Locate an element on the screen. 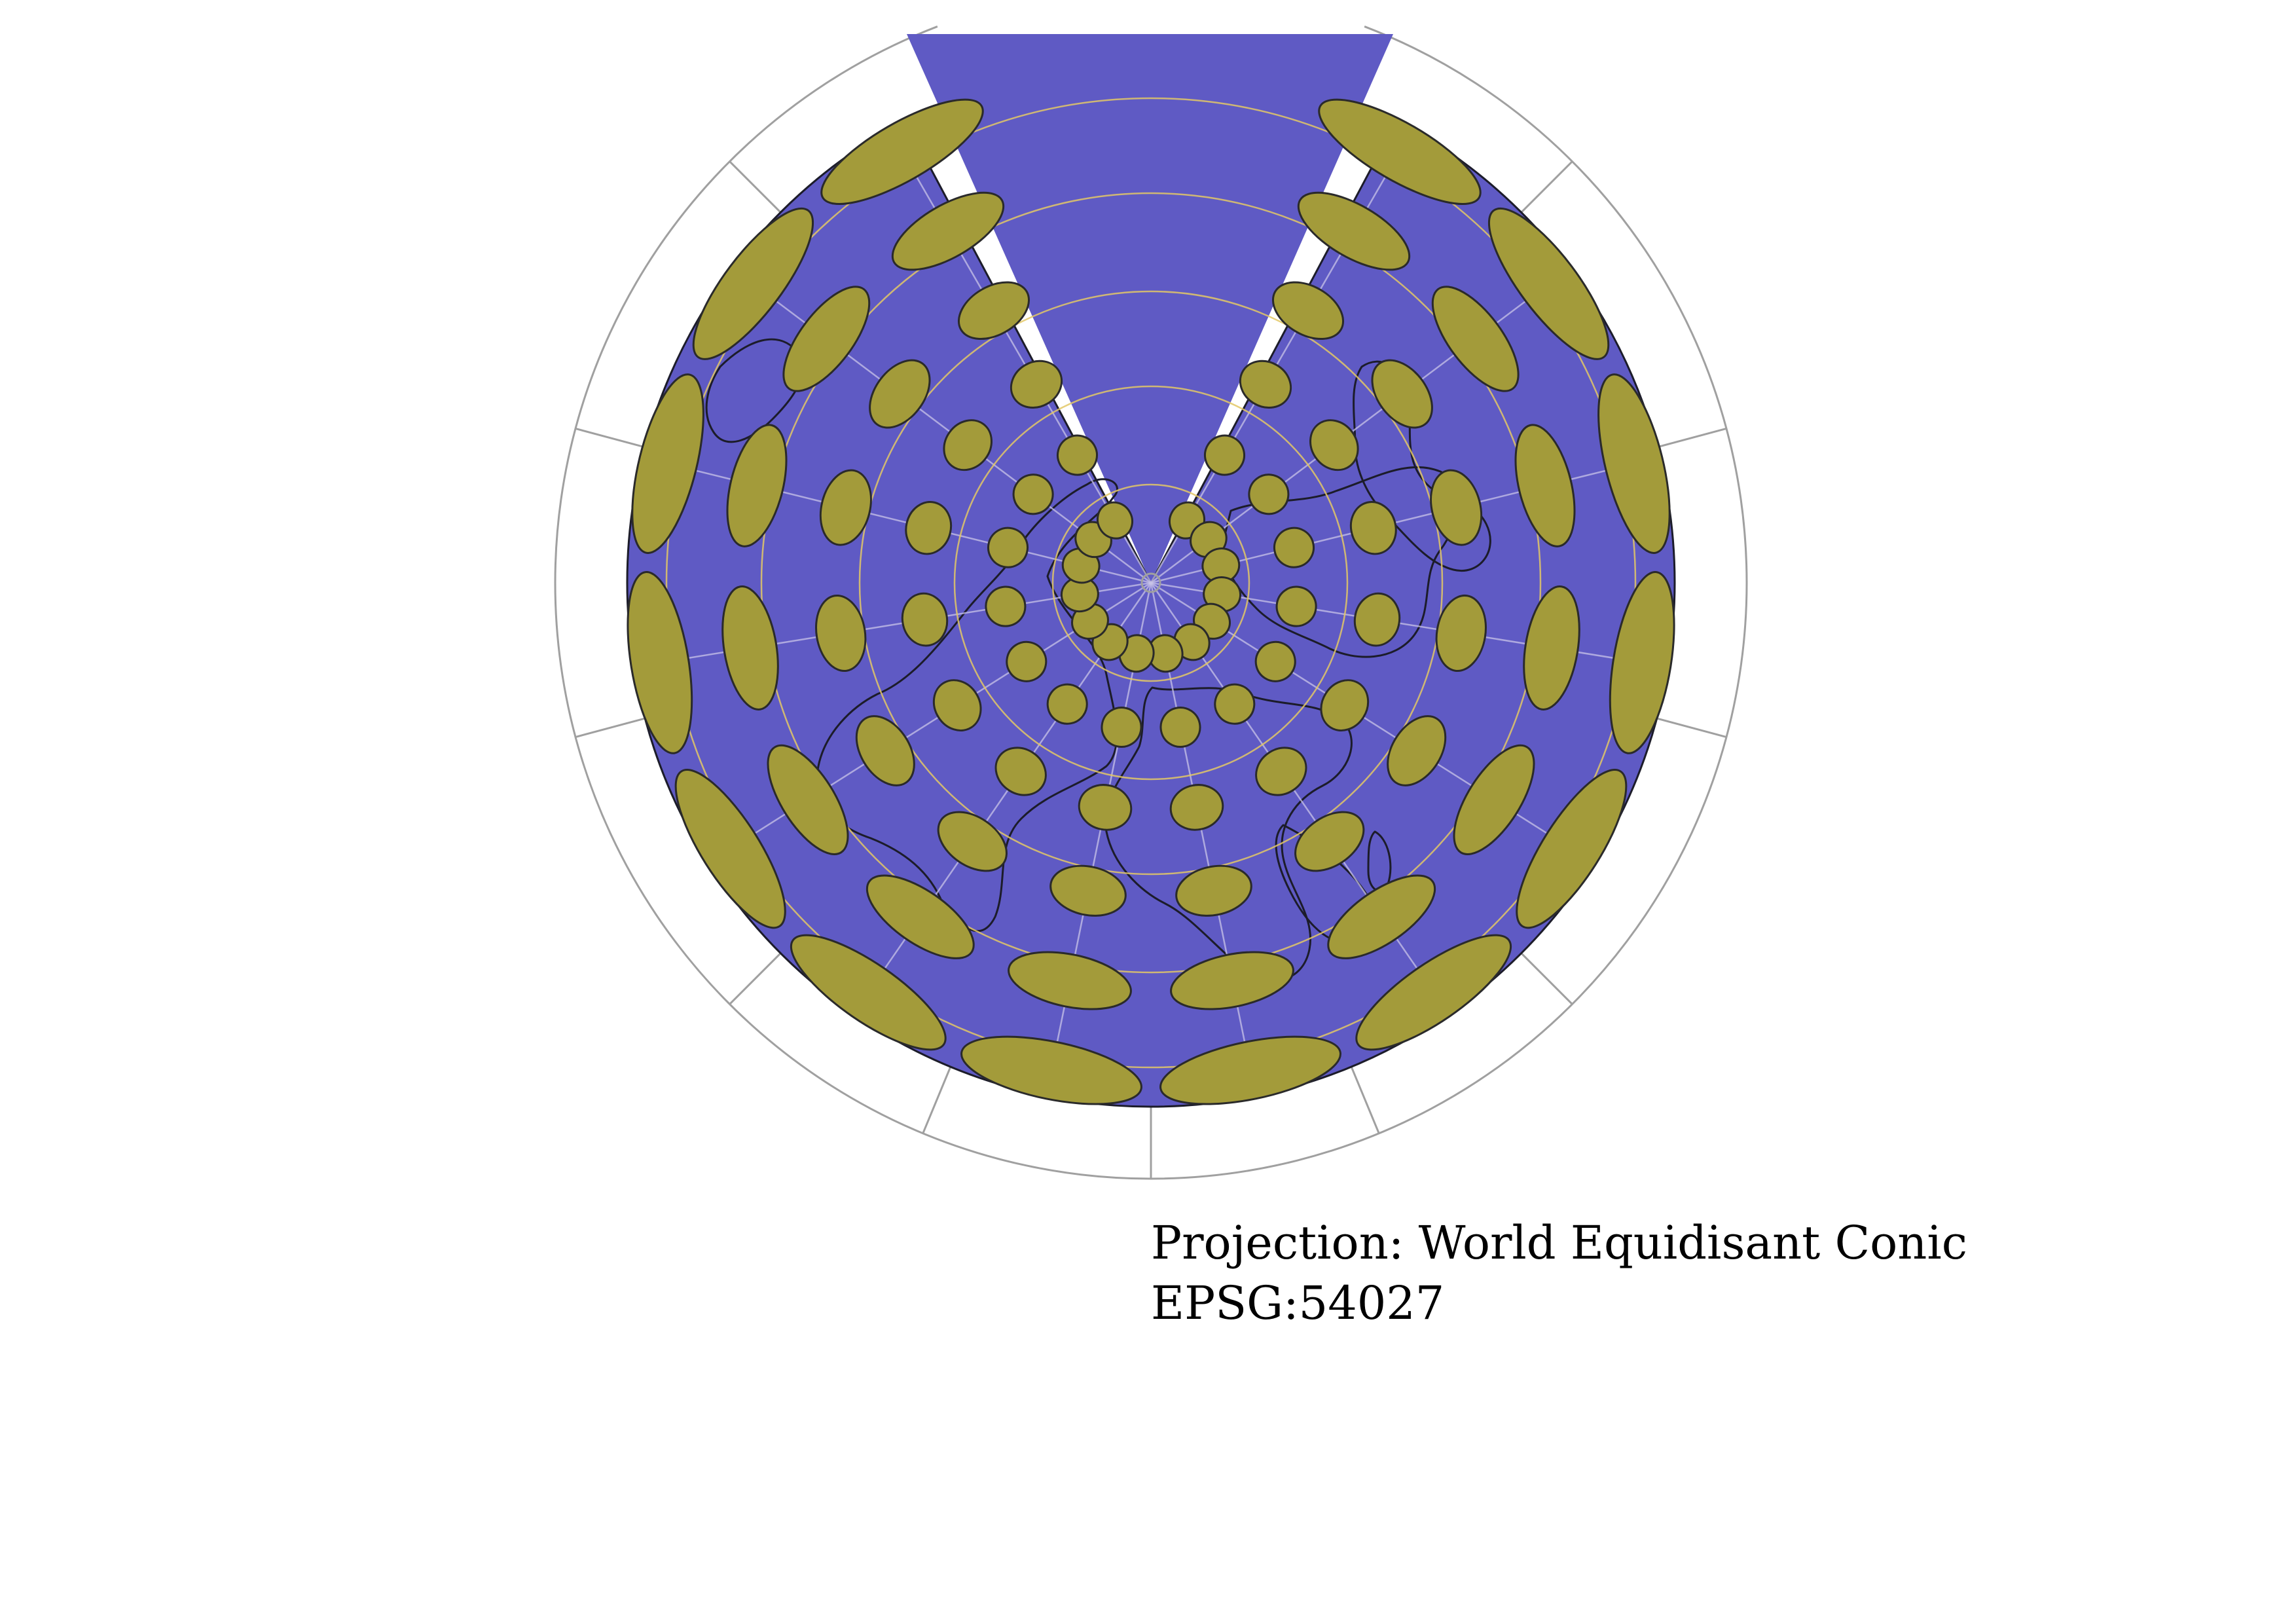  projection-cut-wedge is located at coordinates (1150, 308).